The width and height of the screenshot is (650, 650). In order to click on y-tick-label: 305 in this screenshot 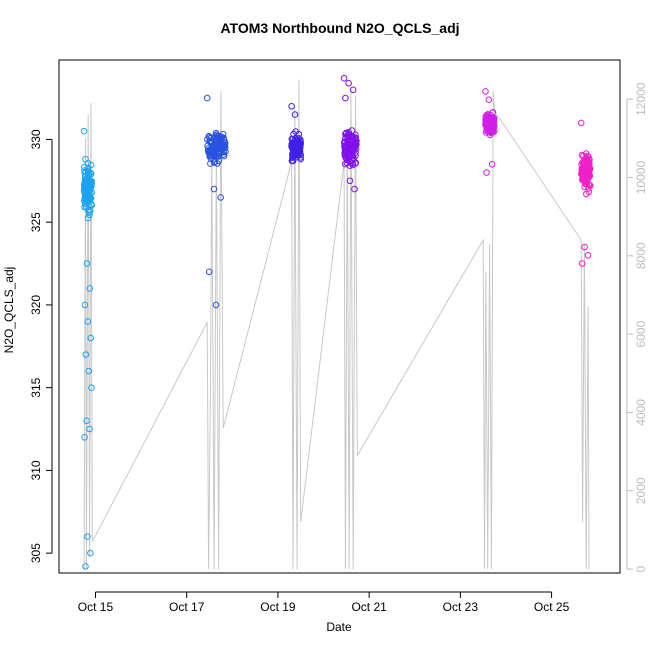, I will do `click(36, 553)`.